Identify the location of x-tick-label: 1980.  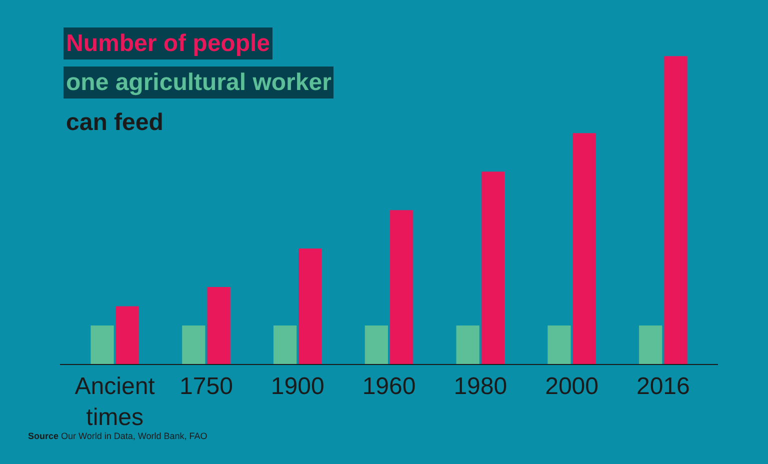
(481, 386).